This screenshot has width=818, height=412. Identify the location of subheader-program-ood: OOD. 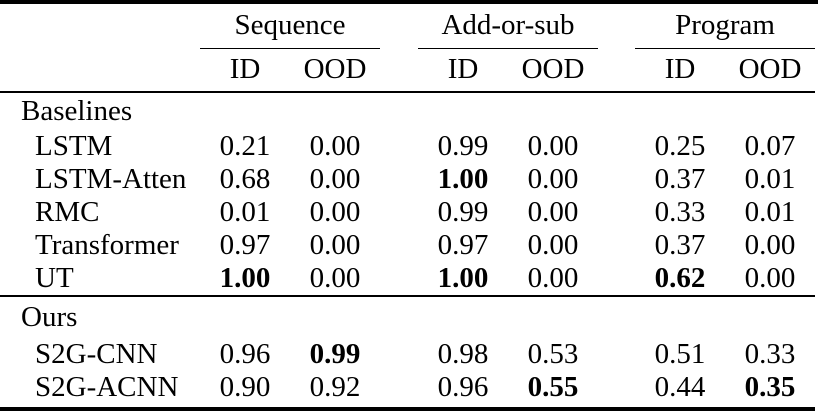
(770, 70).